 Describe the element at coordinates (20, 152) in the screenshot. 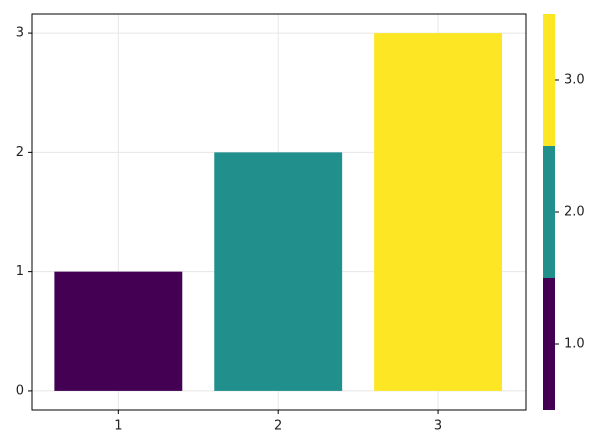

I see `y-tick-label: 2` at that location.